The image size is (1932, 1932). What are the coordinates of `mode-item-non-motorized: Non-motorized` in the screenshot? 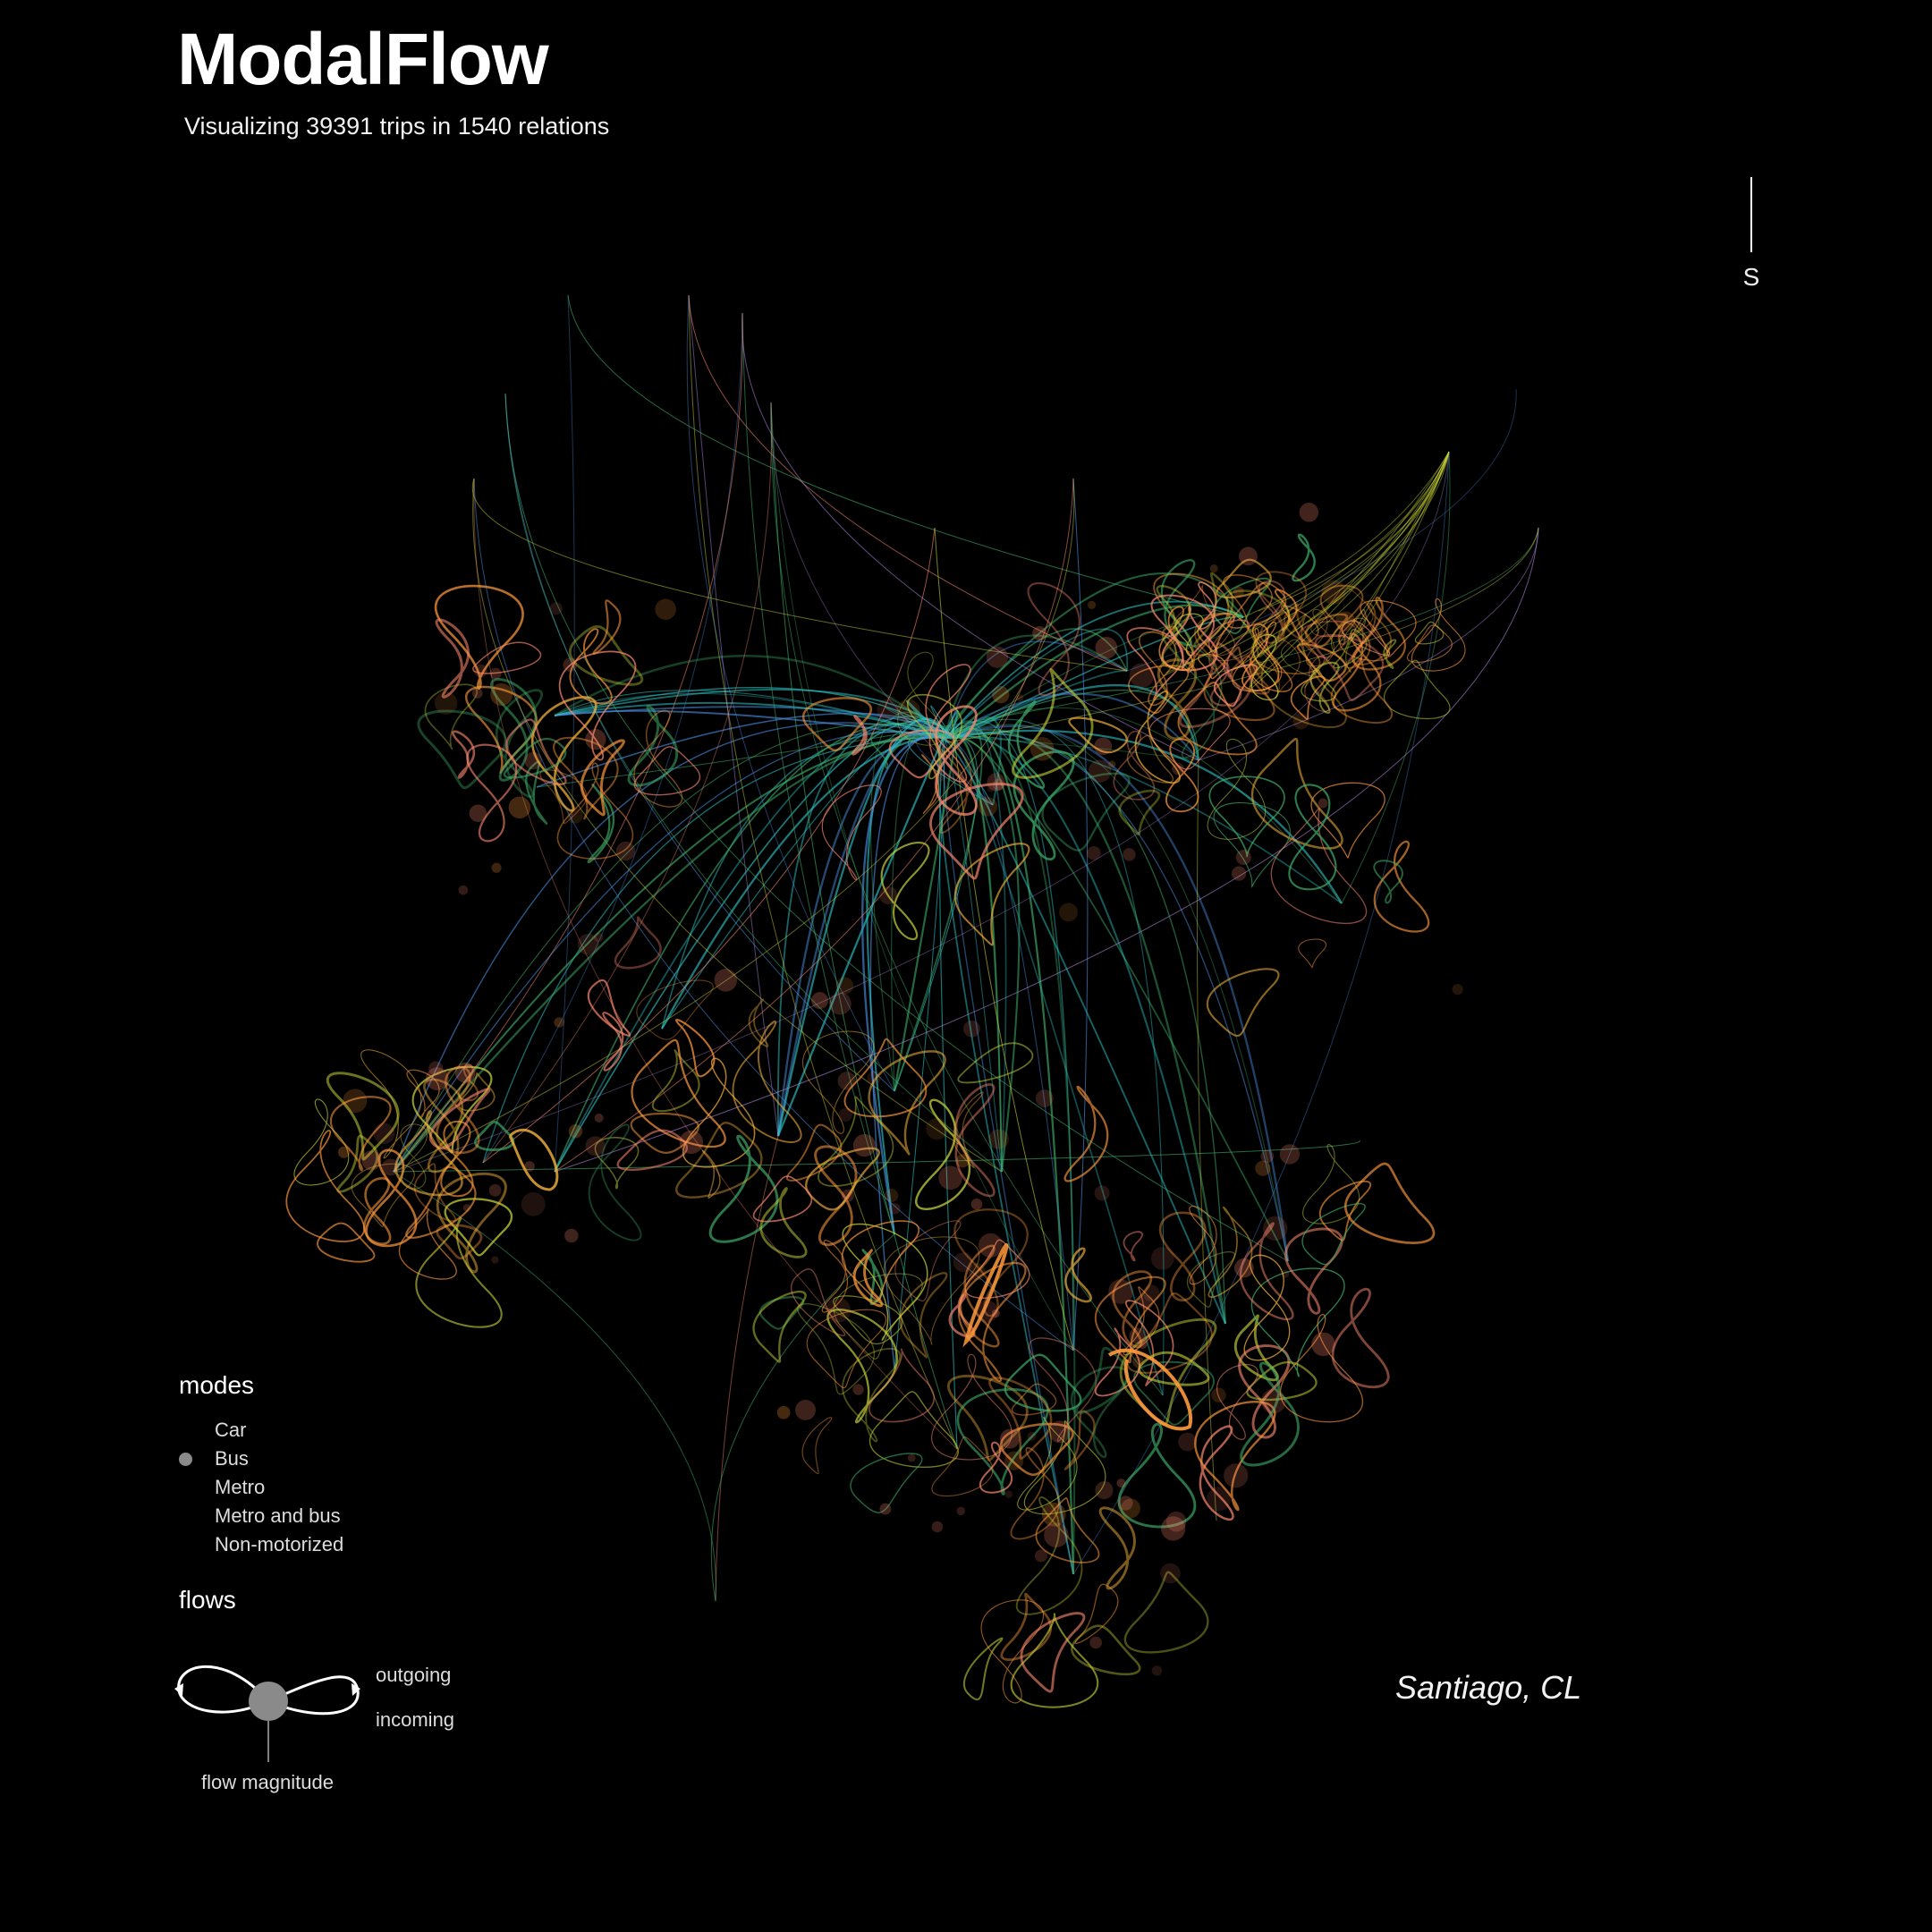 It's located at (261, 1544).